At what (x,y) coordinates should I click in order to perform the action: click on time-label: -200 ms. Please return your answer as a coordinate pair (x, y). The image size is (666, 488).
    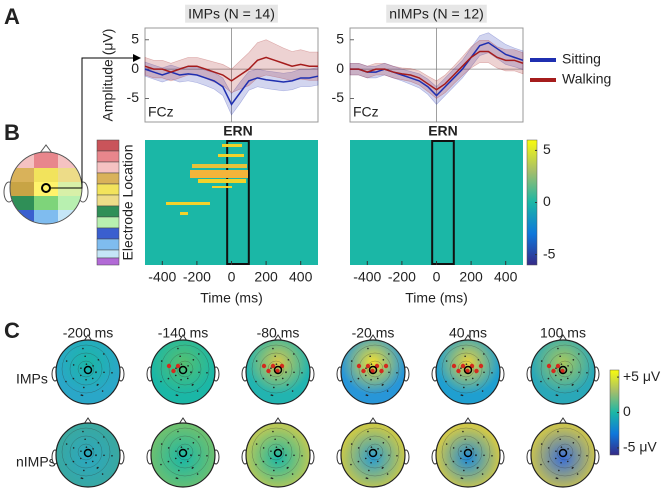
    Looking at the image, I should click on (88, 333).